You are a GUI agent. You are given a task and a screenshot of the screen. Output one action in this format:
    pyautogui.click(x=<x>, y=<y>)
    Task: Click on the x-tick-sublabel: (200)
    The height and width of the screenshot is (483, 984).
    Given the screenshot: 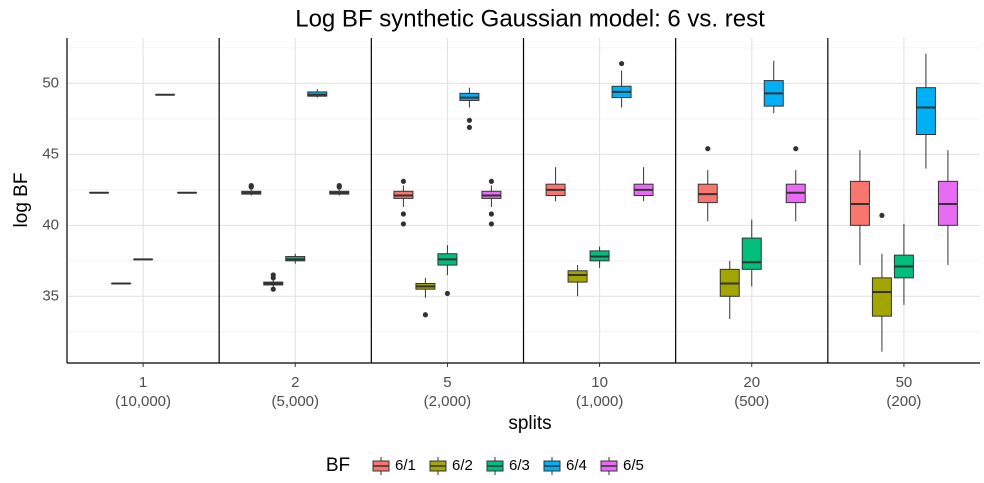 What is the action you would take?
    pyautogui.click(x=903, y=401)
    